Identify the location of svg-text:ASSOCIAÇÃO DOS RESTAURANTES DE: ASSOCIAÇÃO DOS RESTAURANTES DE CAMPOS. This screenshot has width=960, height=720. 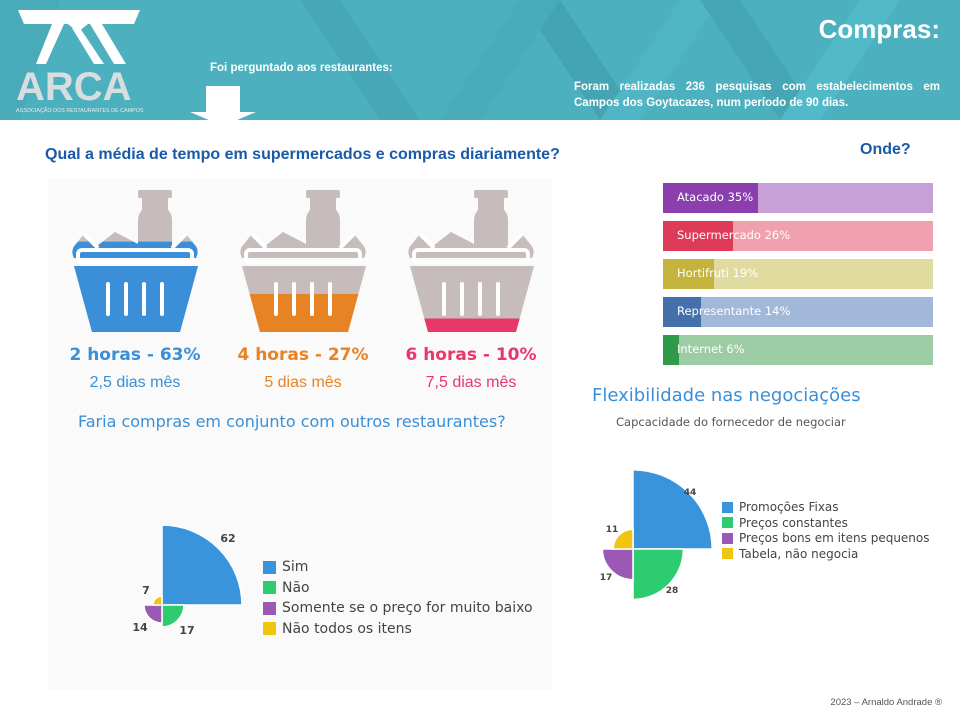
(80, 110).